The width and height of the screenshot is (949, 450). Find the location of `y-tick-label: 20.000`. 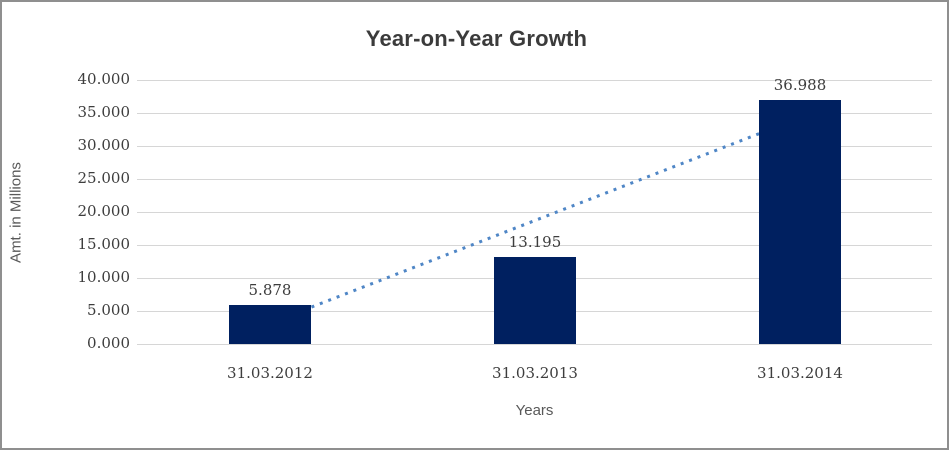

y-tick-label: 20.000 is located at coordinates (104, 211).